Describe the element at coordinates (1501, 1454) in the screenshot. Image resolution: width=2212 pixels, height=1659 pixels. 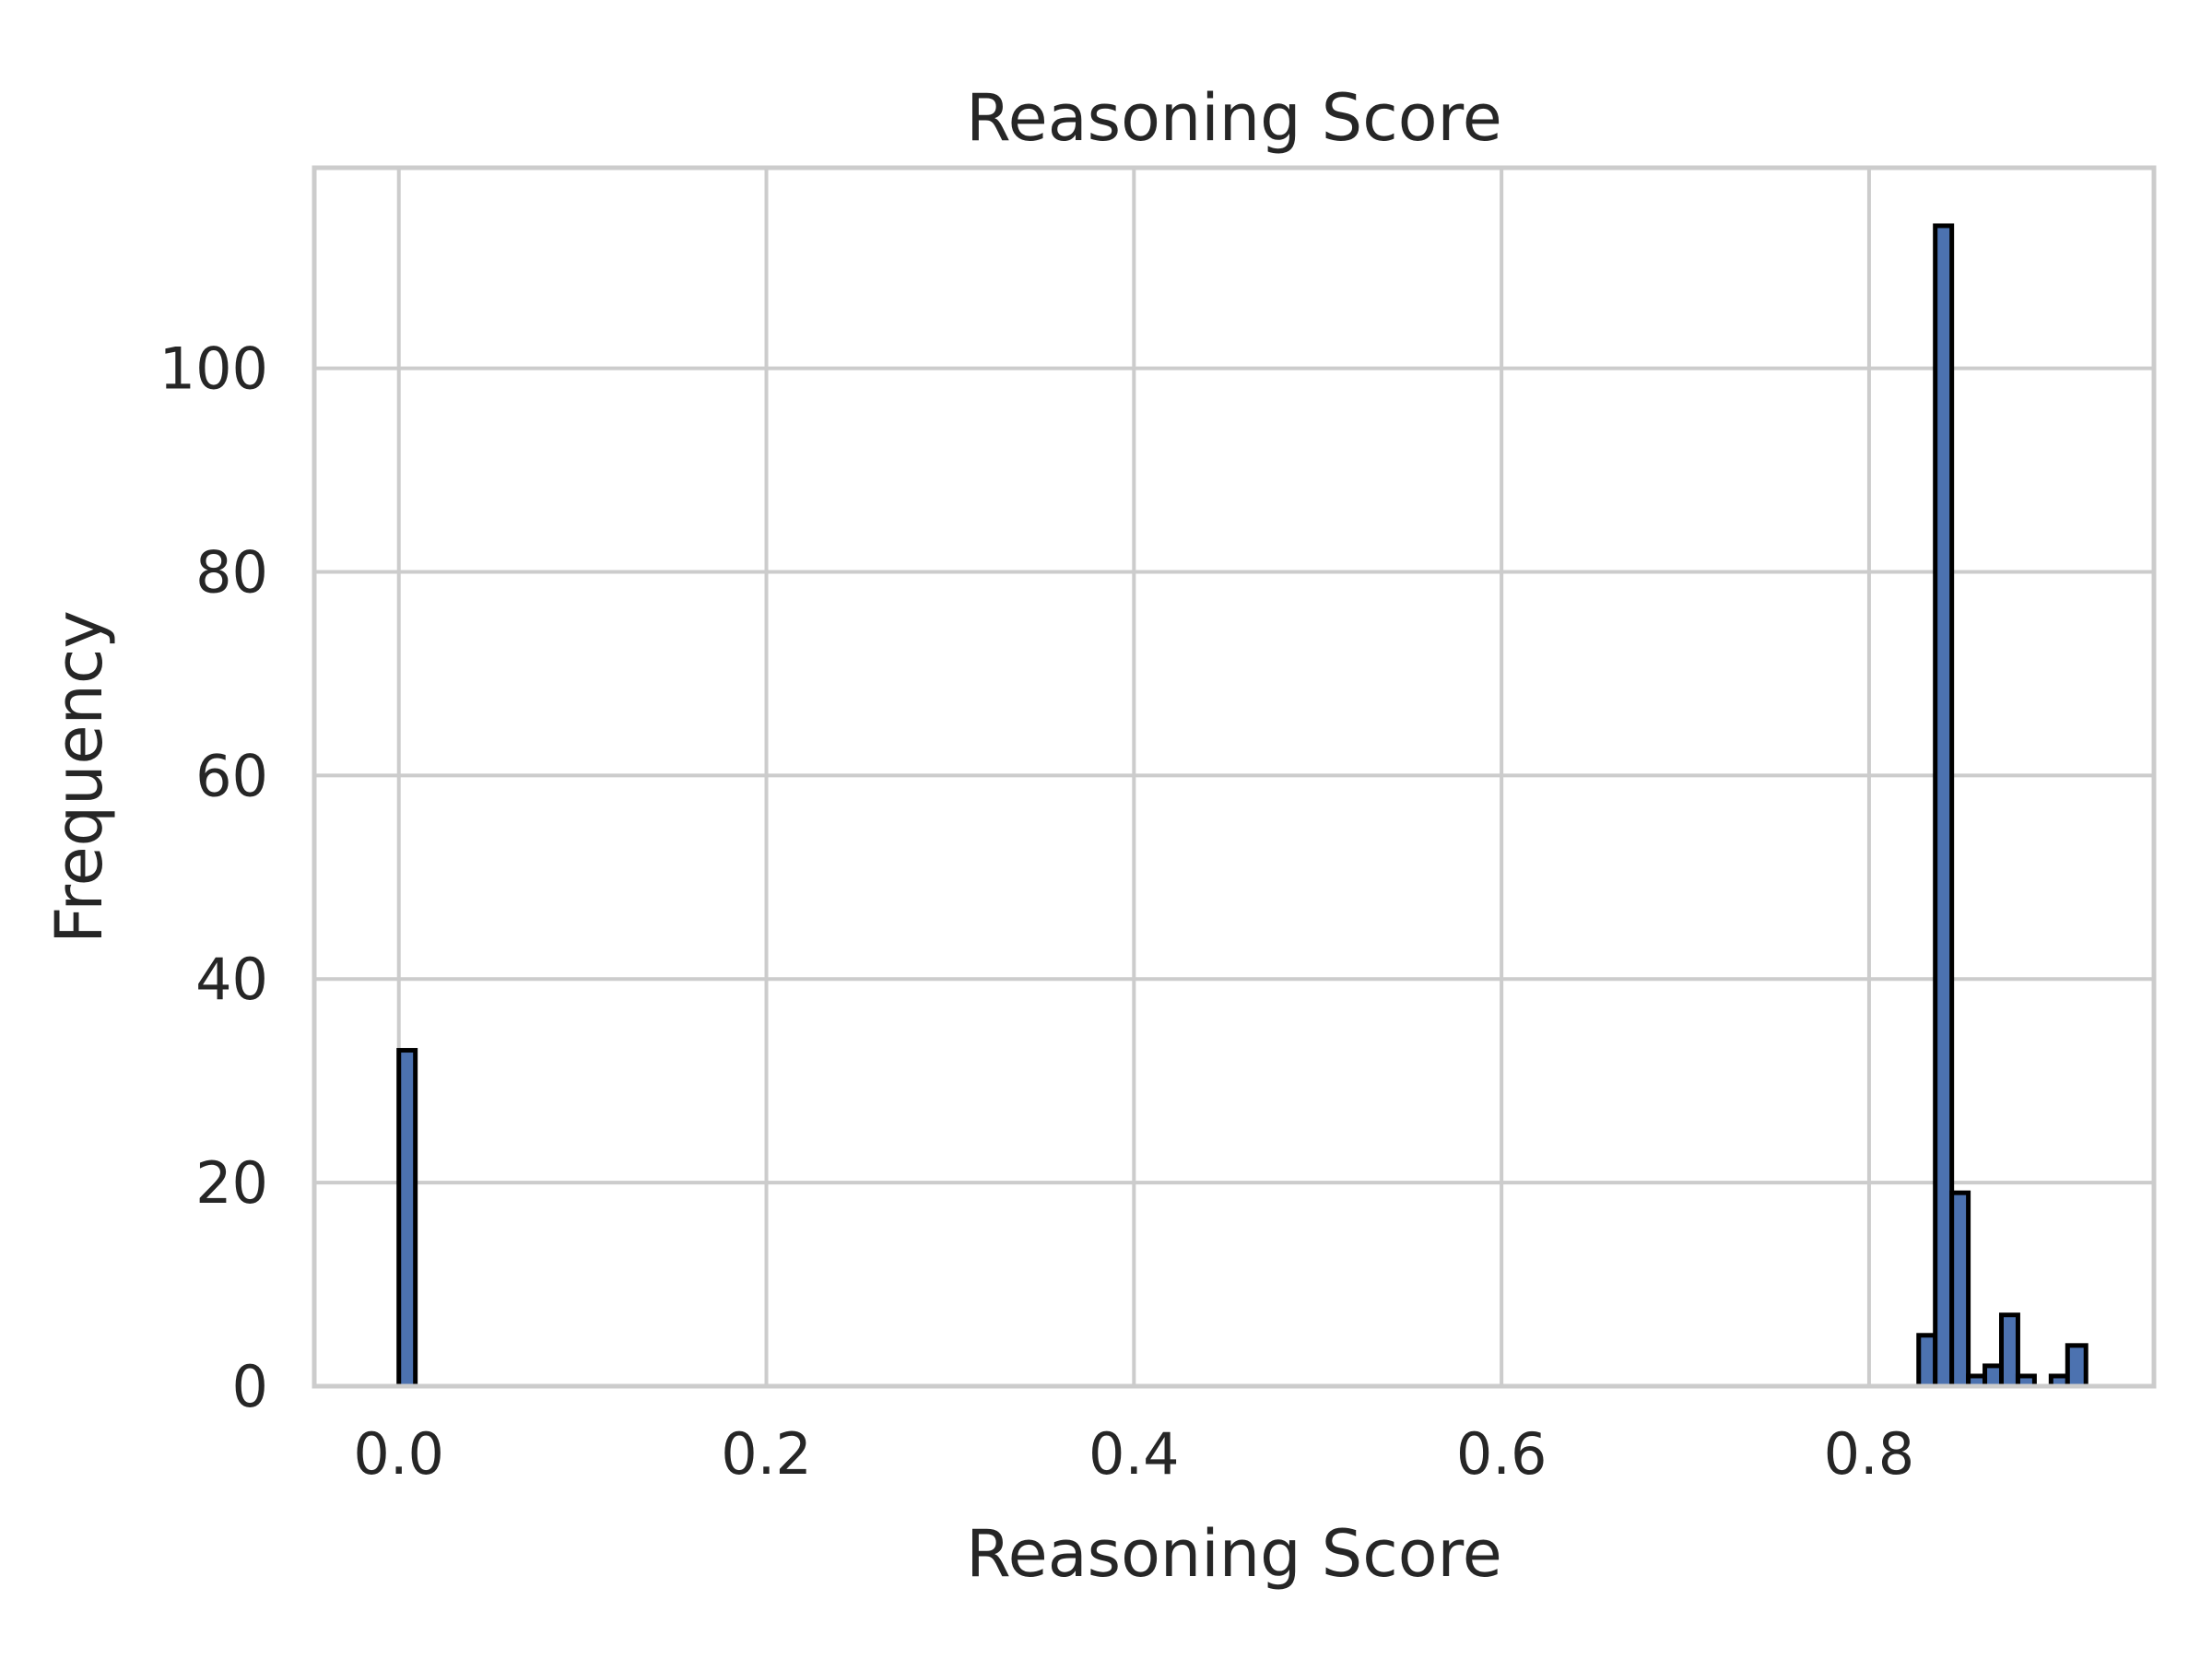
I see `x-tick-label-3: 0.6` at that location.